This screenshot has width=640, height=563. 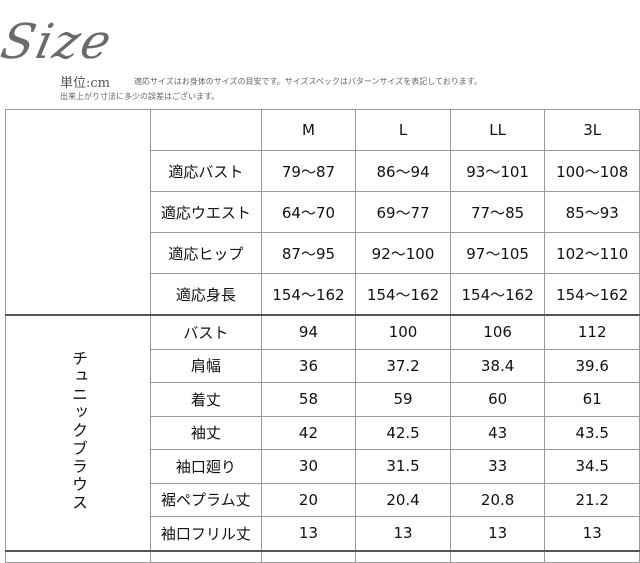 I want to click on table-row: 裾ペプラム丈 20 20.4 20.8 21.2, so click(x=323, y=499).